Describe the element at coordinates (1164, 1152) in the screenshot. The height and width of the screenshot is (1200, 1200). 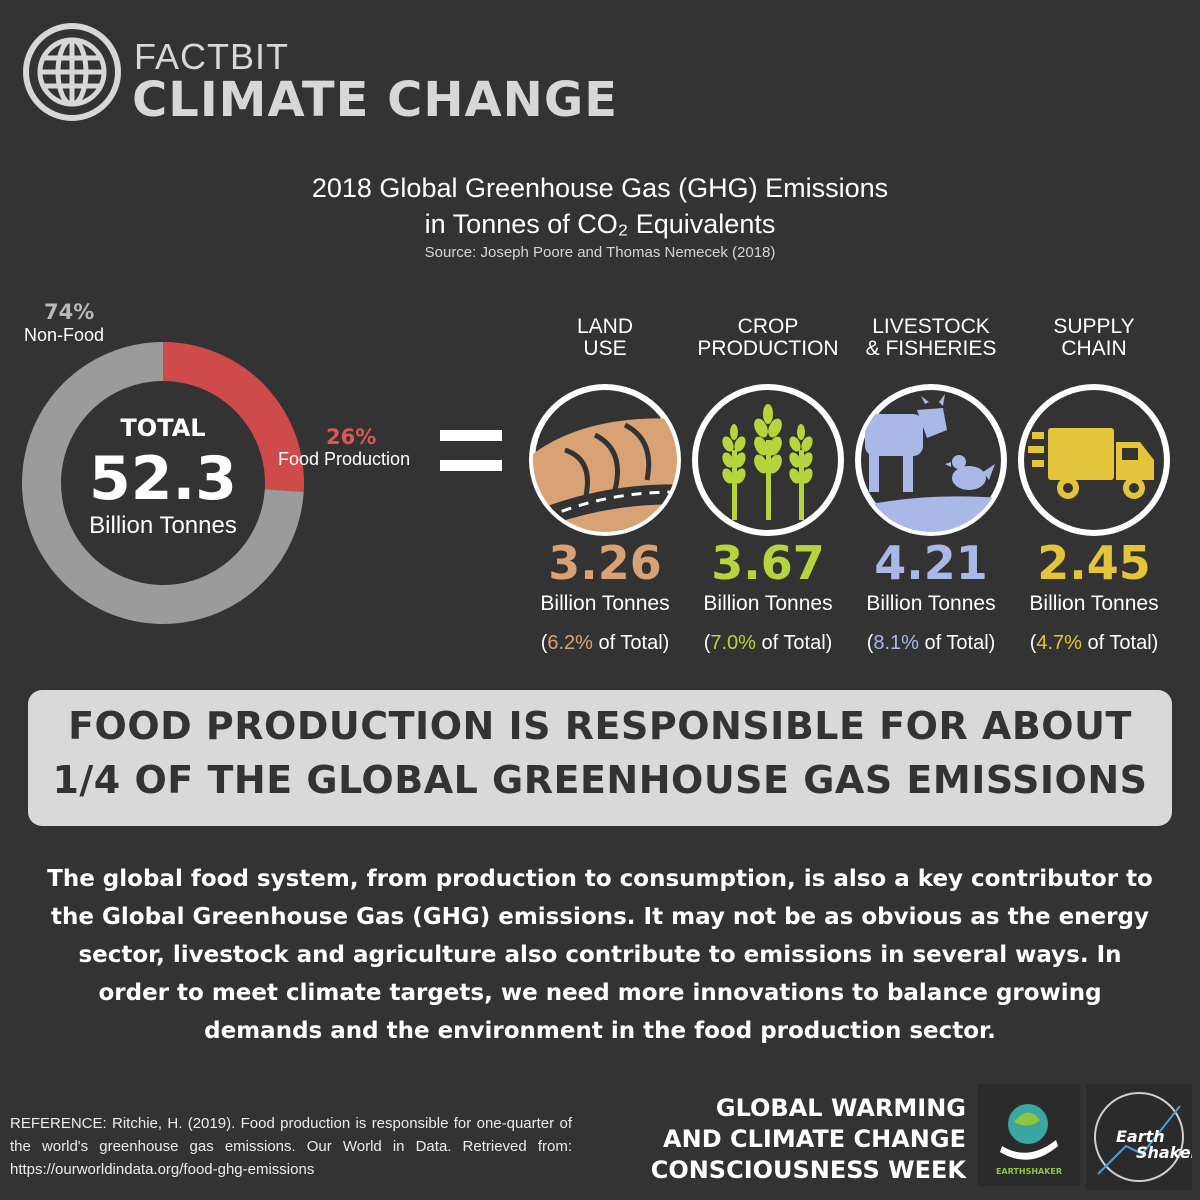
I see `logo2-text-b: Shaker` at that location.